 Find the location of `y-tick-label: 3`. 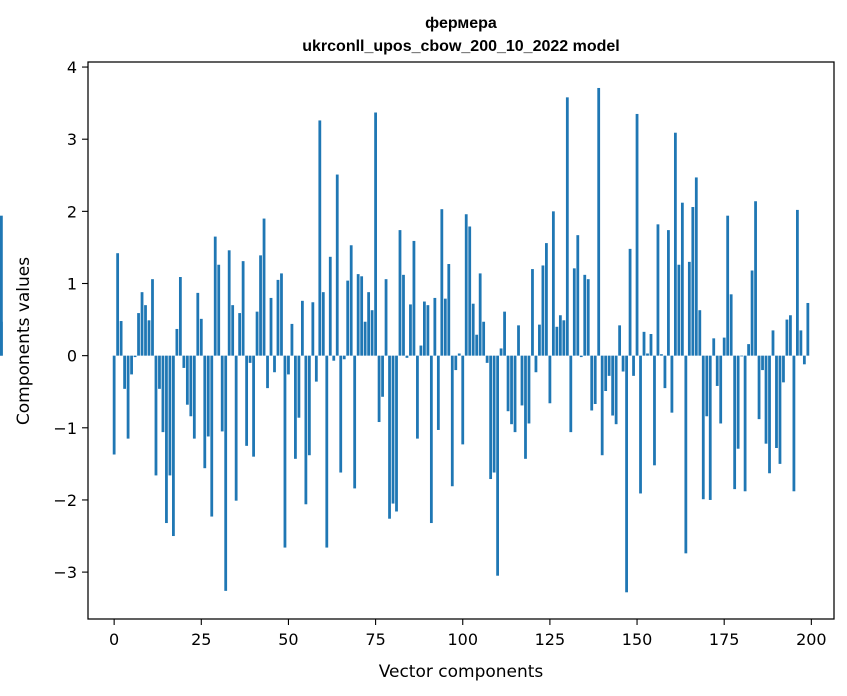

y-tick-label: 3 is located at coordinates (72, 139).